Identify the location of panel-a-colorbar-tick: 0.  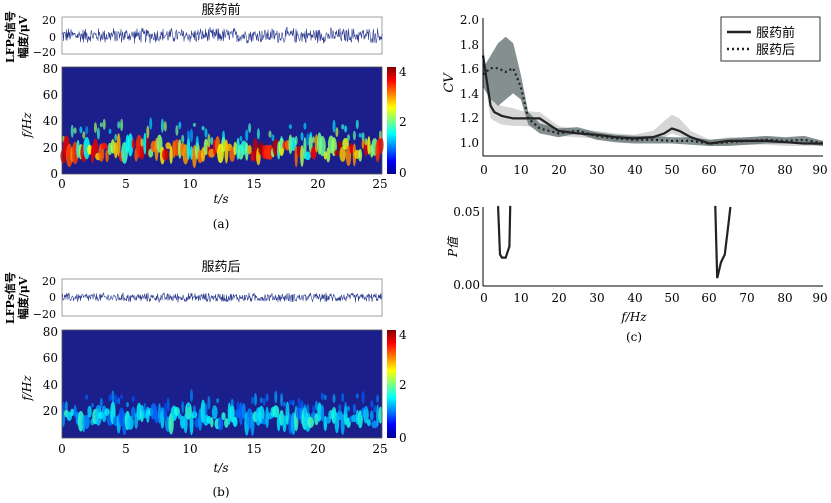
(403, 173).